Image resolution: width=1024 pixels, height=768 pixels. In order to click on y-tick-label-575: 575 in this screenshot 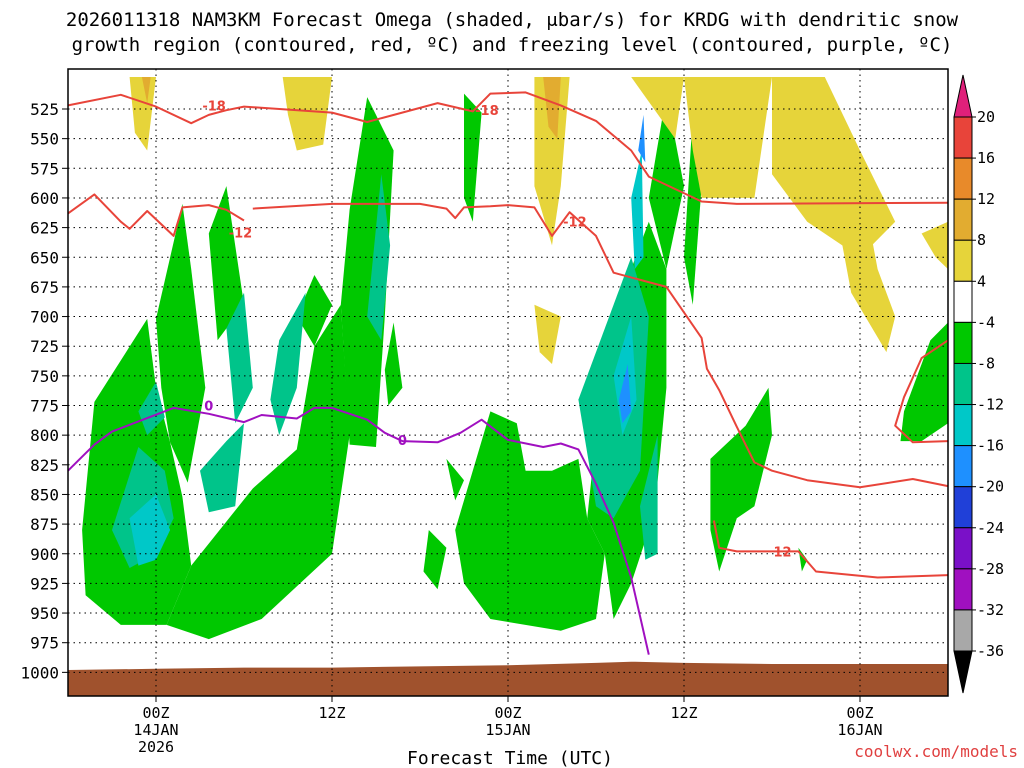, I will do `click(44, 168)`.